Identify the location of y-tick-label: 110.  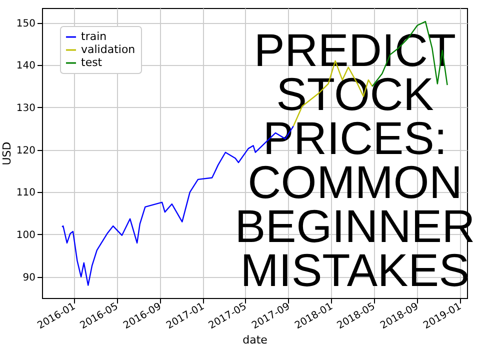
(26, 193).